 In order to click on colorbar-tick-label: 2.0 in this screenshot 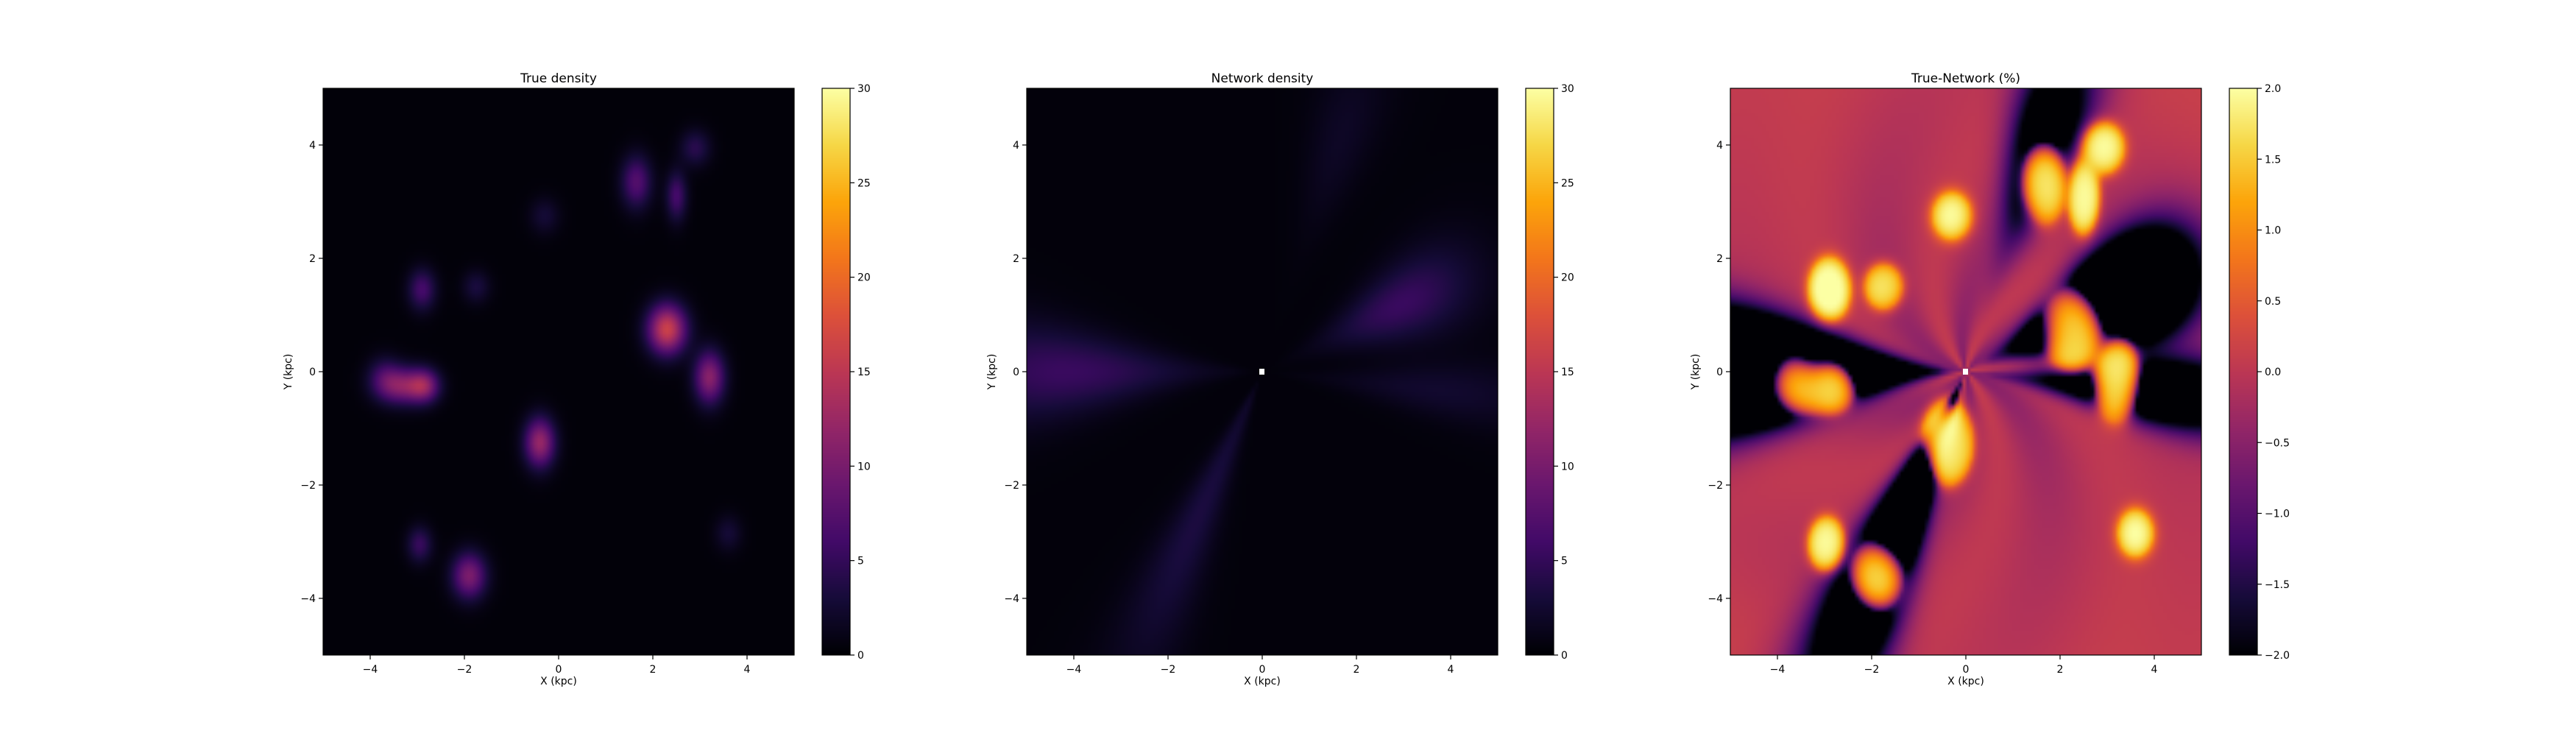, I will do `click(2273, 89)`.